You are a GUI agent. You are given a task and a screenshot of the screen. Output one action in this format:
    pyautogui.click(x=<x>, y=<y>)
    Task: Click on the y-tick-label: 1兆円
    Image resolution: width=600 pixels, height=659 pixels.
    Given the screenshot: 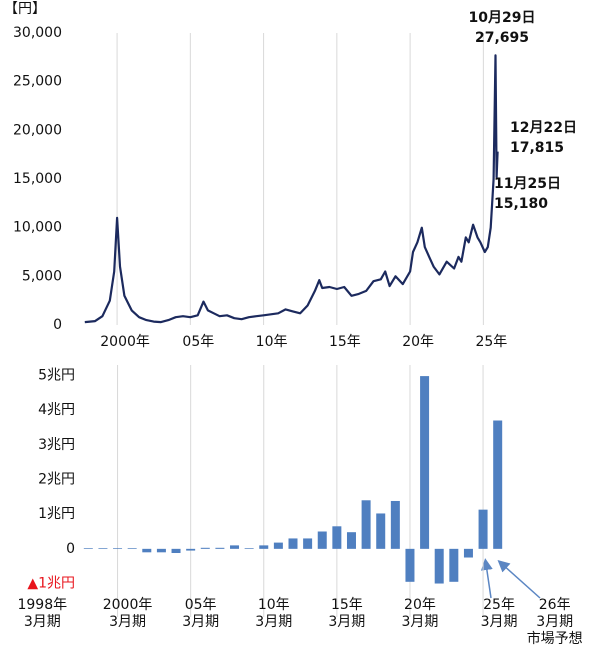 What is the action you would take?
    pyautogui.click(x=56, y=514)
    